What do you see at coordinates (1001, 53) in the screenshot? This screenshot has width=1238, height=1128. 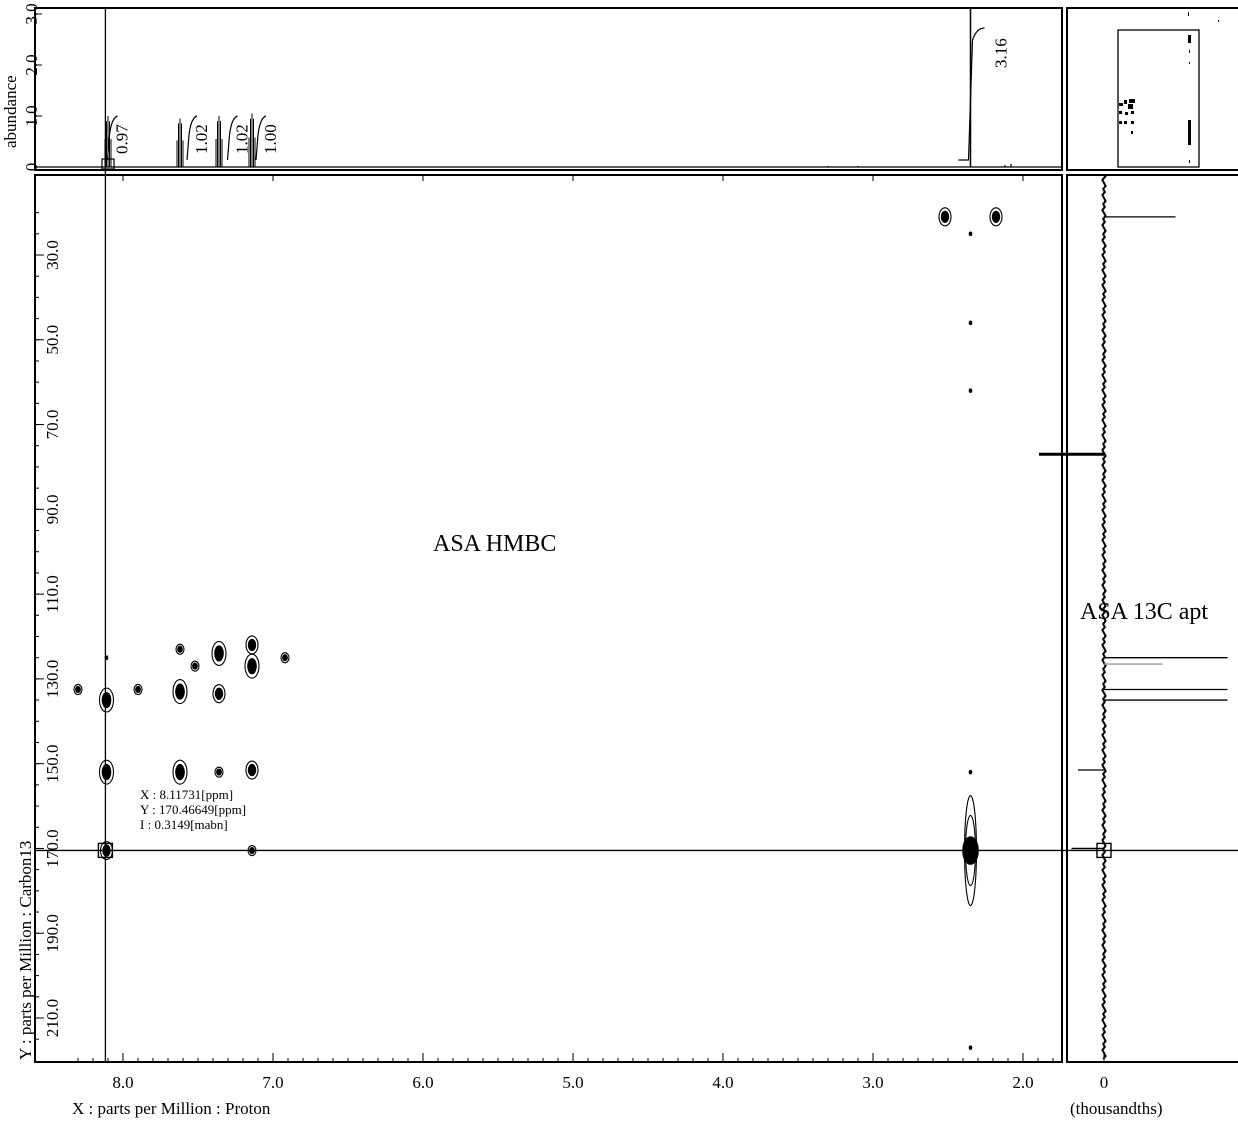 I see `integral-label: 3.16` at bounding box center [1001, 53].